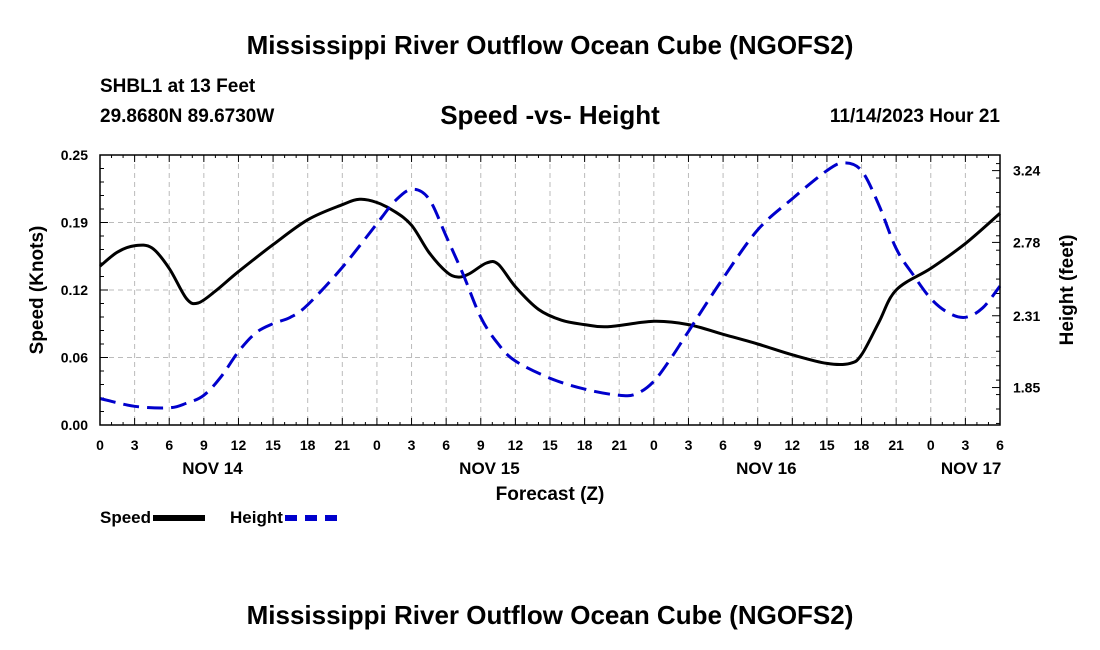 Image resolution: width=1100 pixels, height=650 pixels. What do you see at coordinates (971, 468) in the screenshot?
I see `date-label: NOV 17` at bounding box center [971, 468].